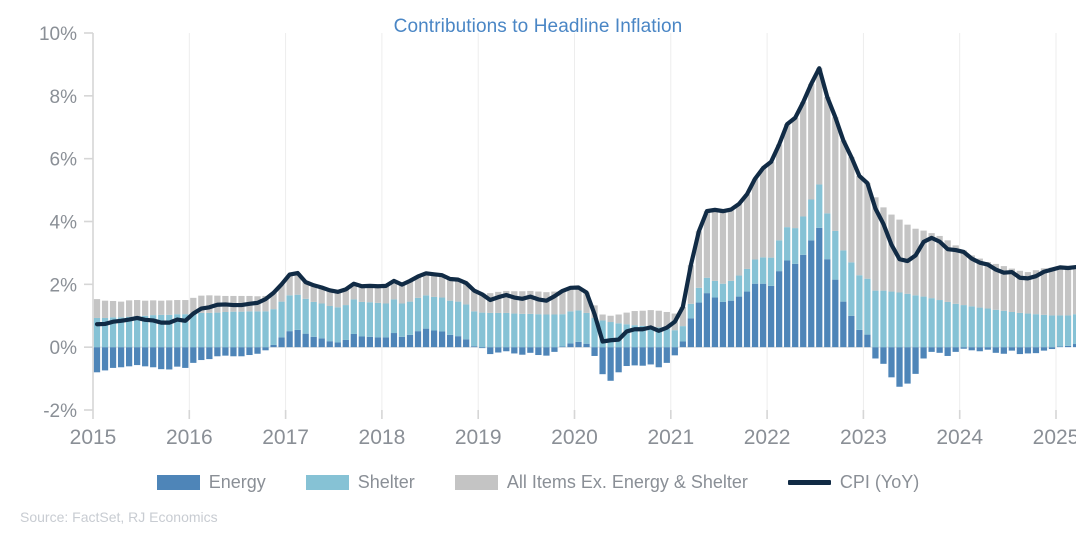 This screenshot has height=536, width=1076. I want to click on page-title: Contributions to Headline Inflation, so click(538, 26).